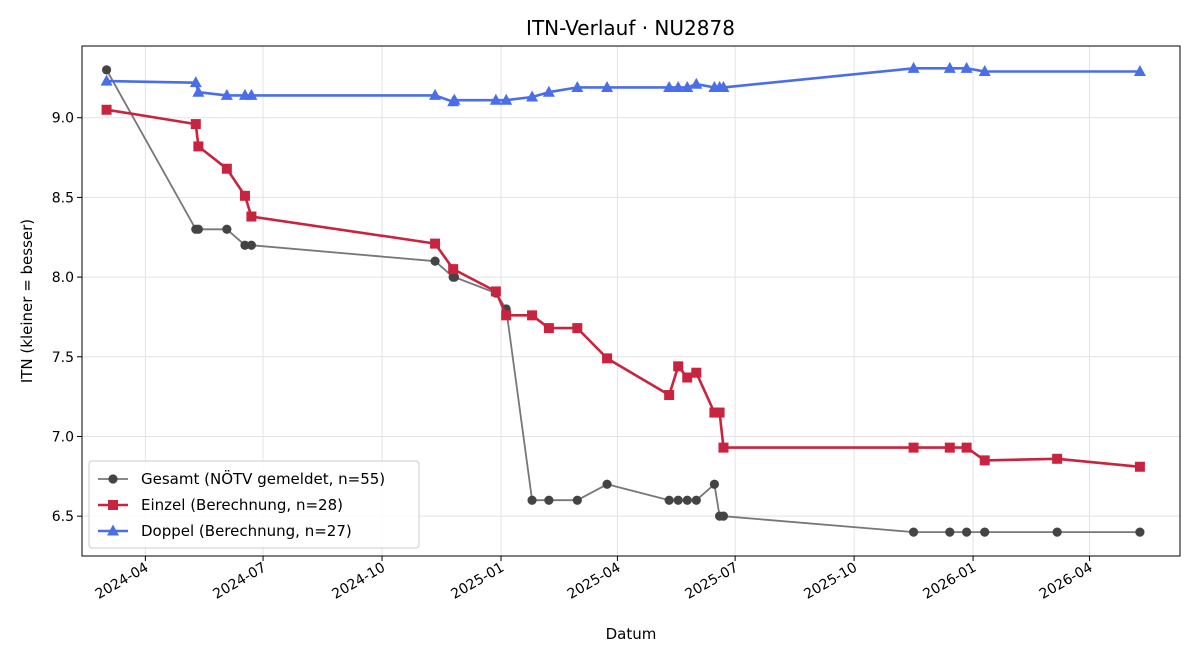  I want to click on legend-item-gesamt: Gesamt (NÖTV gemeldet, n=55), so click(241, 478).